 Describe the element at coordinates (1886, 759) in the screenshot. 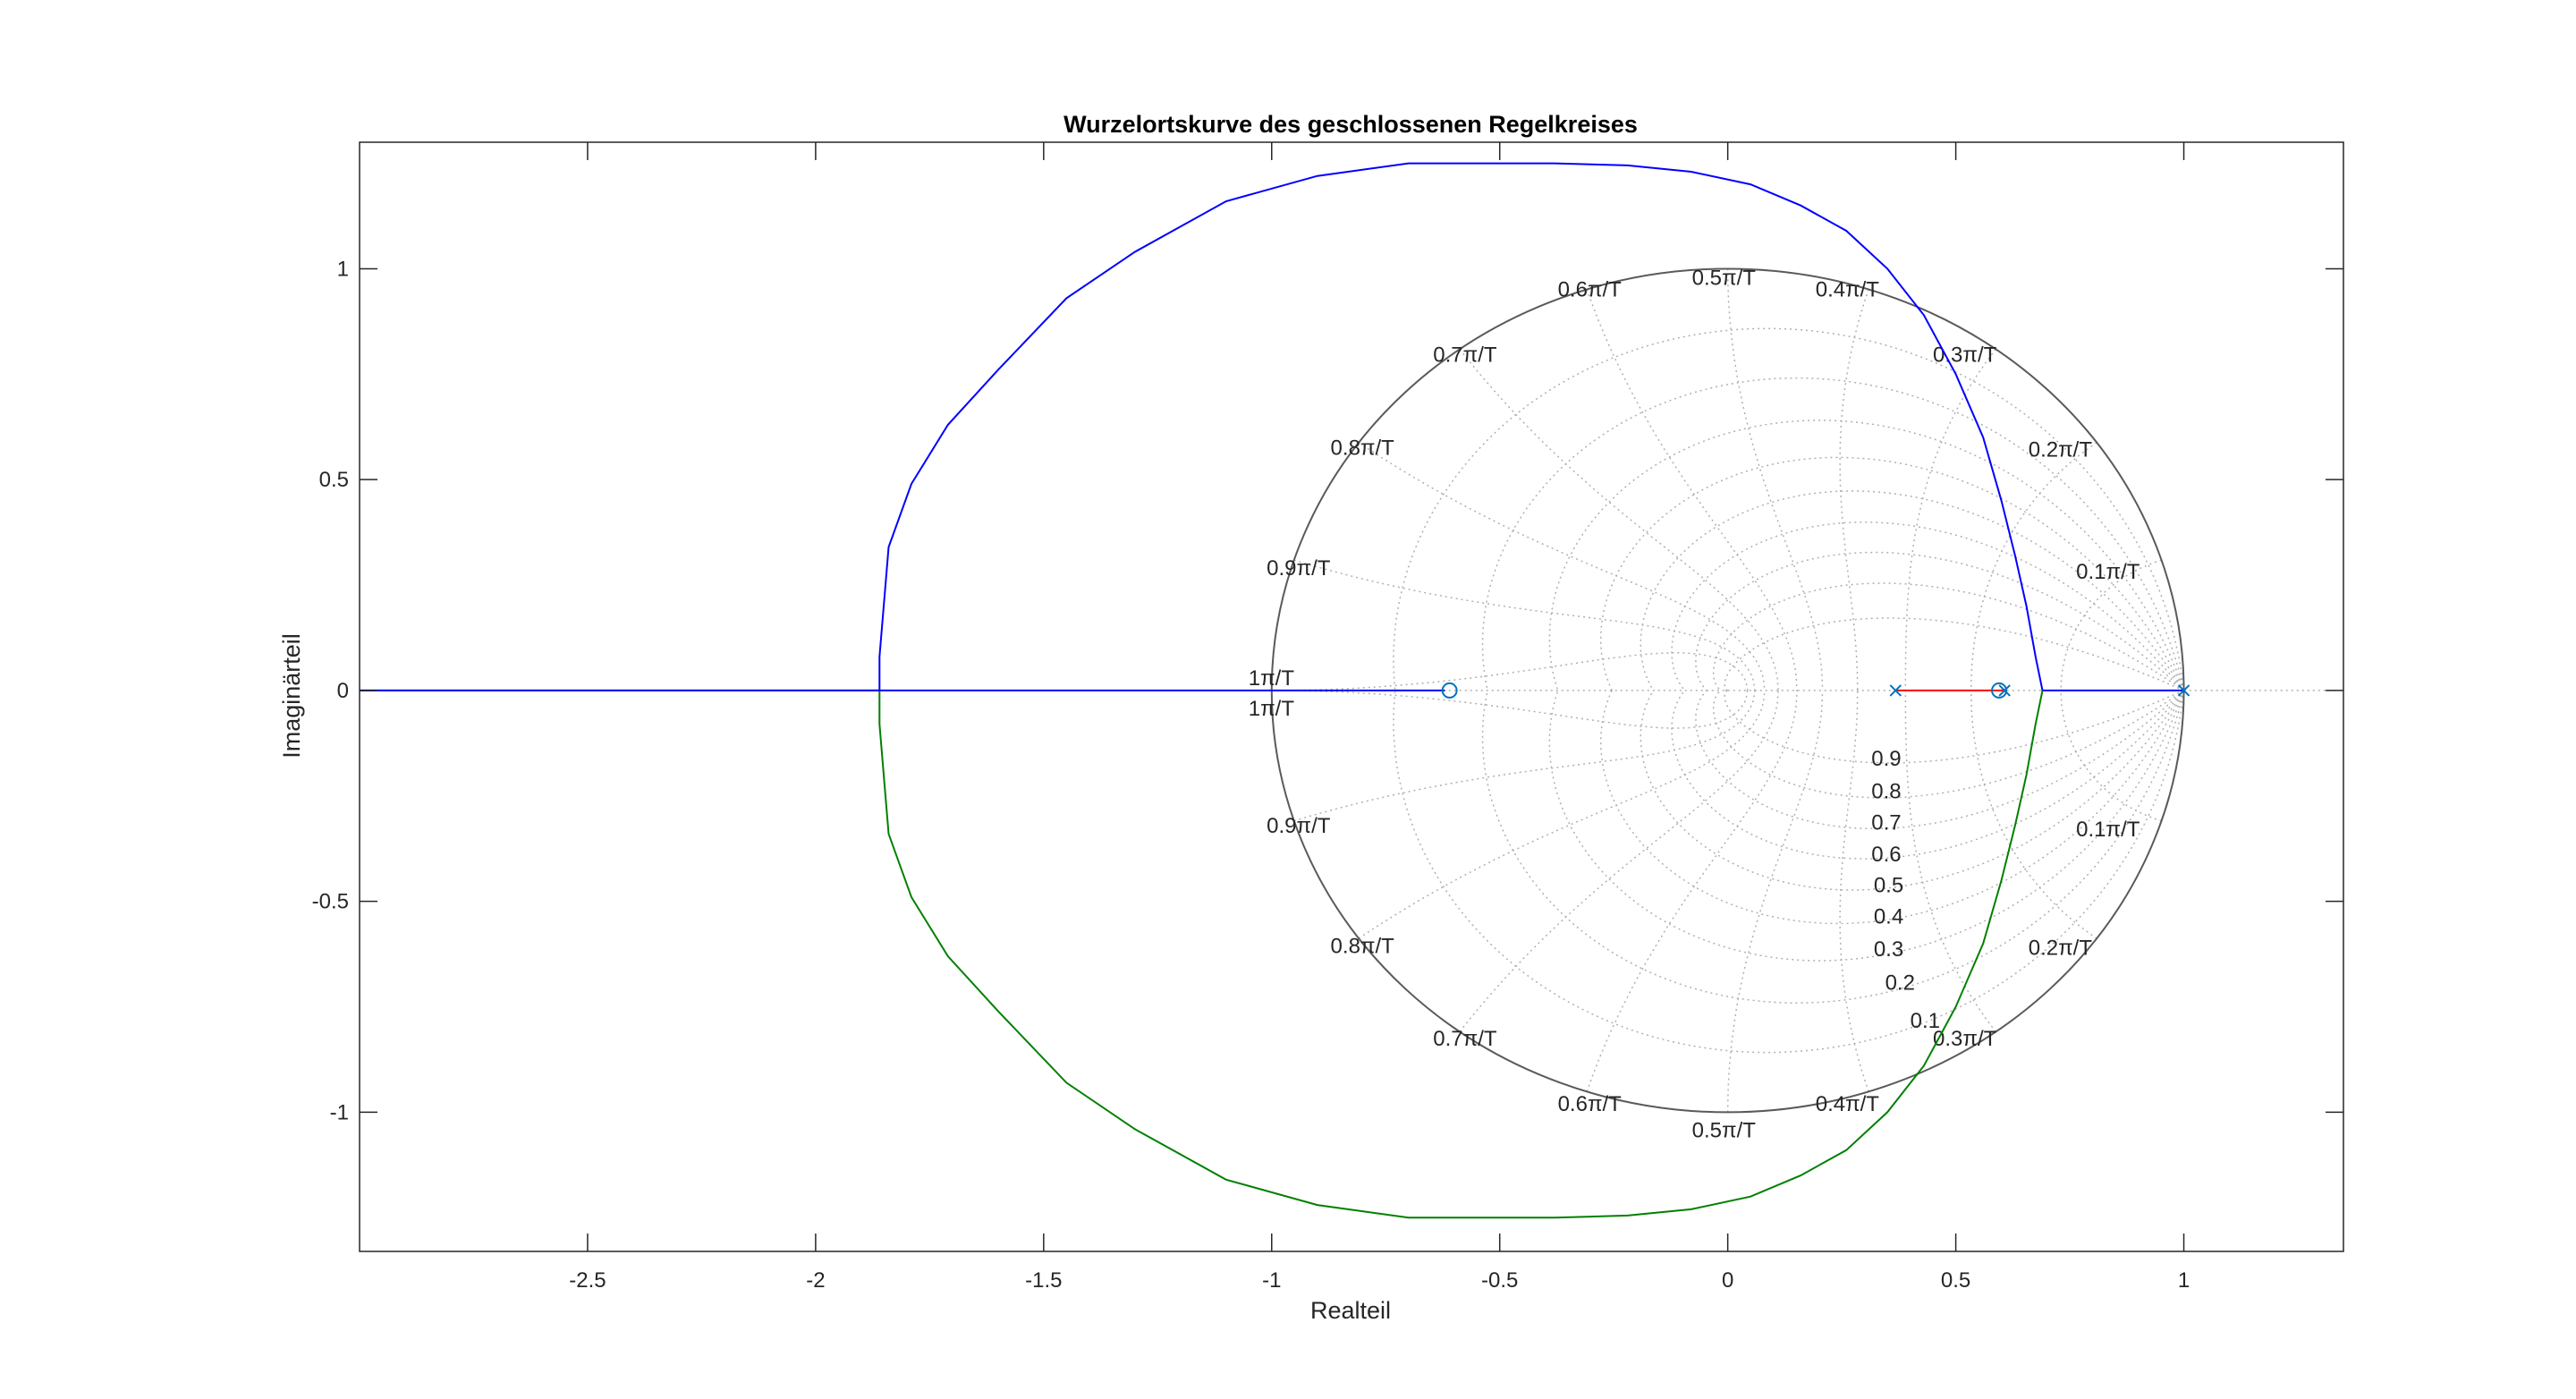

I see `zgrid-damping-label: 0.9` at that location.